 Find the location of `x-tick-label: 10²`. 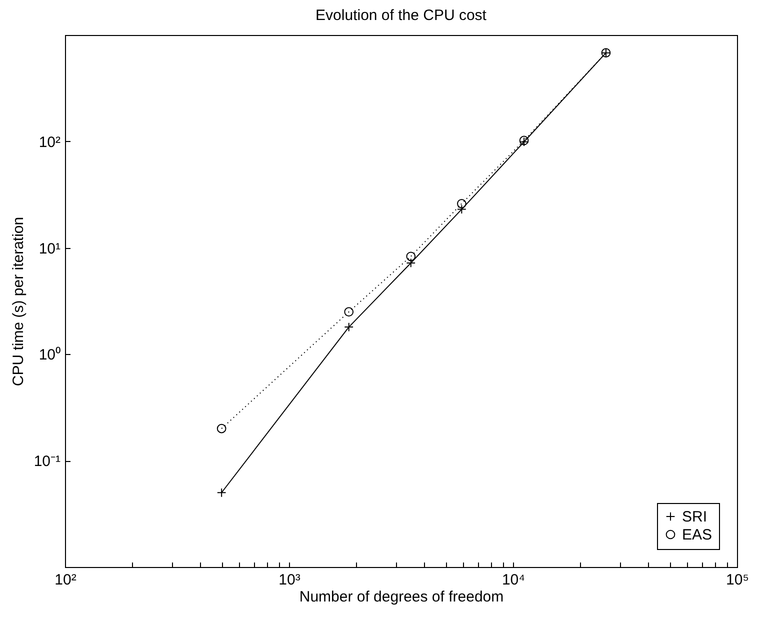

x-tick-label: 10² is located at coordinates (65, 580).